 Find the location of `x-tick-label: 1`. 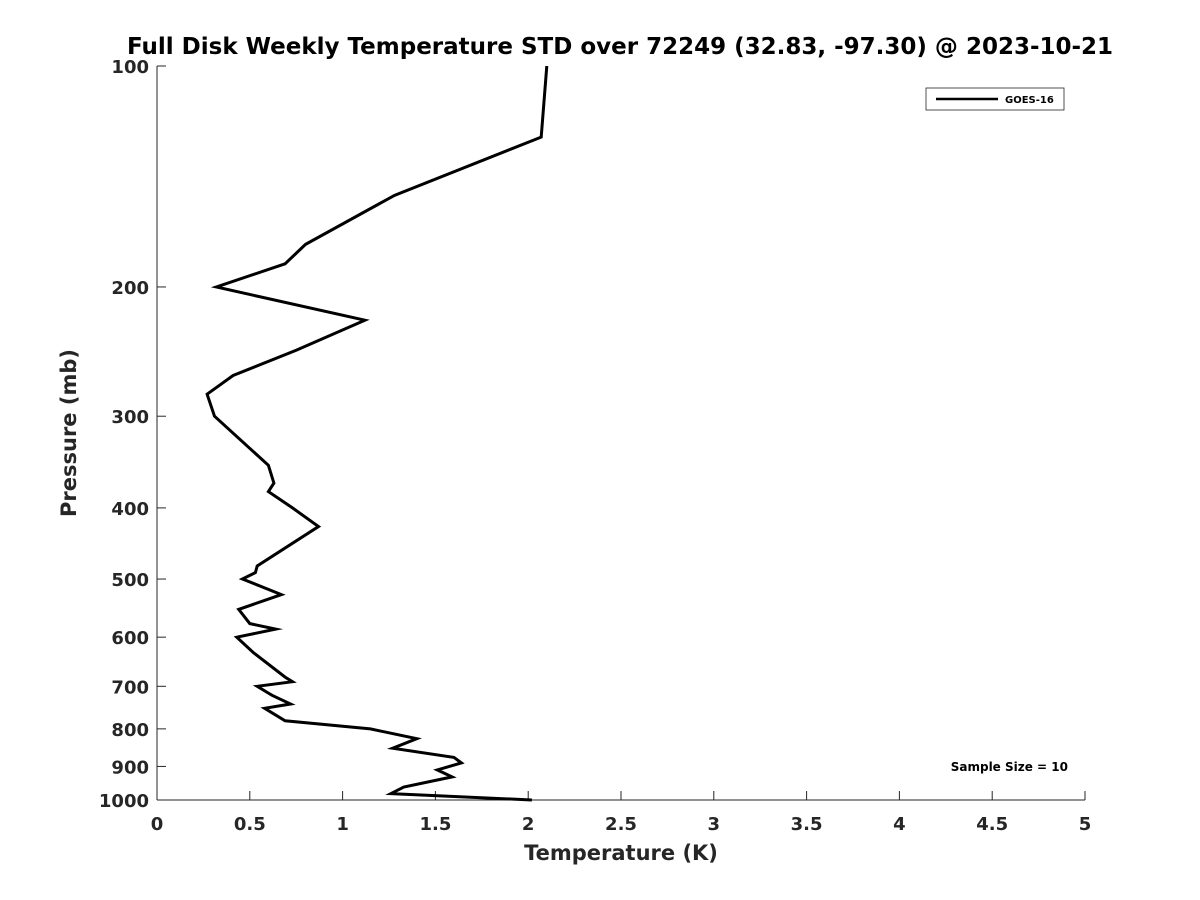

x-tick-label: 1 is located at coordinates (342, 824).